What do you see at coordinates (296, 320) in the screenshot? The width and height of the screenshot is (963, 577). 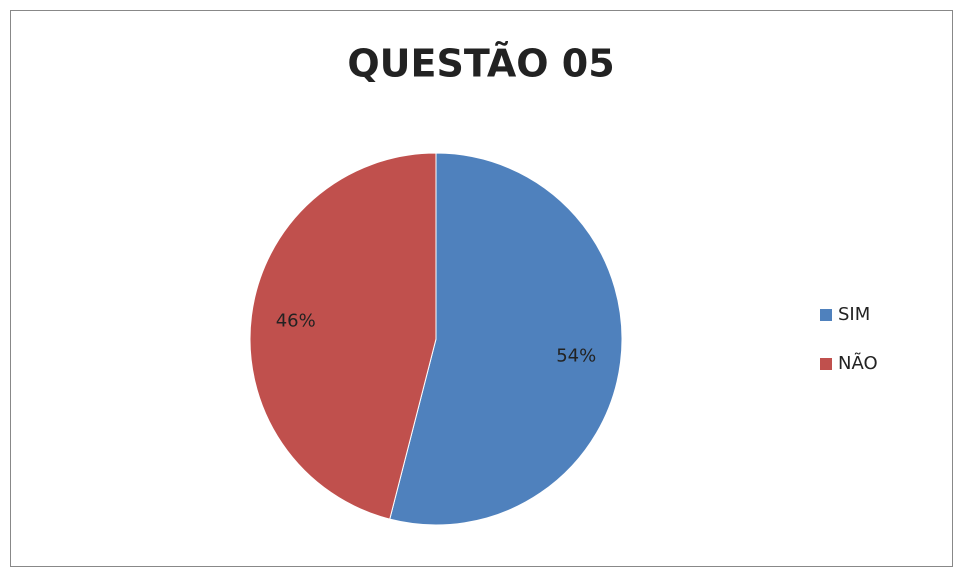 I see `data-label: 46%` at bounding box center [296, 320].